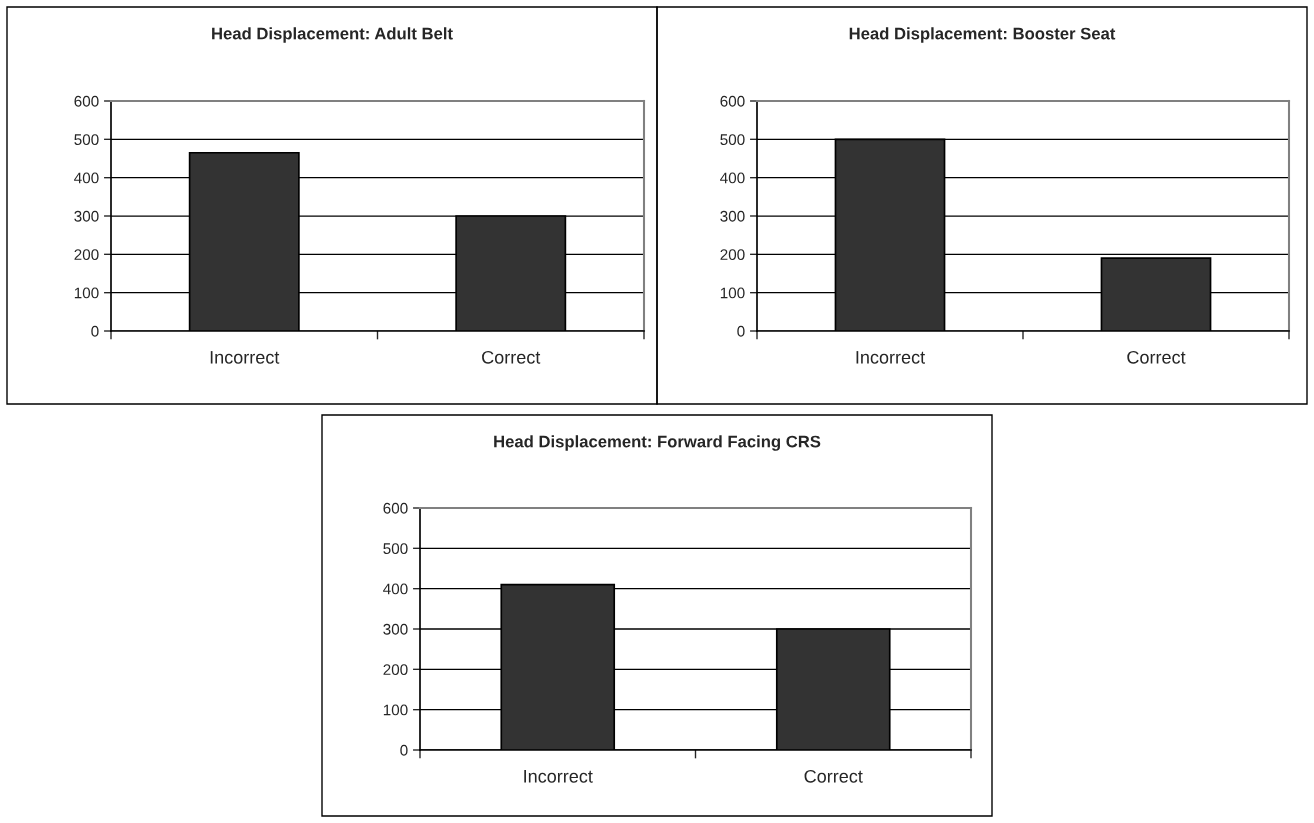 The height and width of the screenshot is (823, 1314). I want to click on chart-title: Head Displacement: Booster Seat, so click(982, 35).